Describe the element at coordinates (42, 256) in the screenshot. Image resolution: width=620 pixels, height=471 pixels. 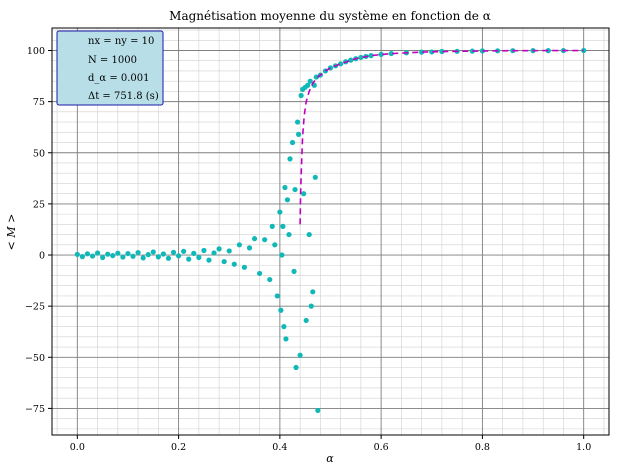
I see `y-tick-label: 0` at that location.